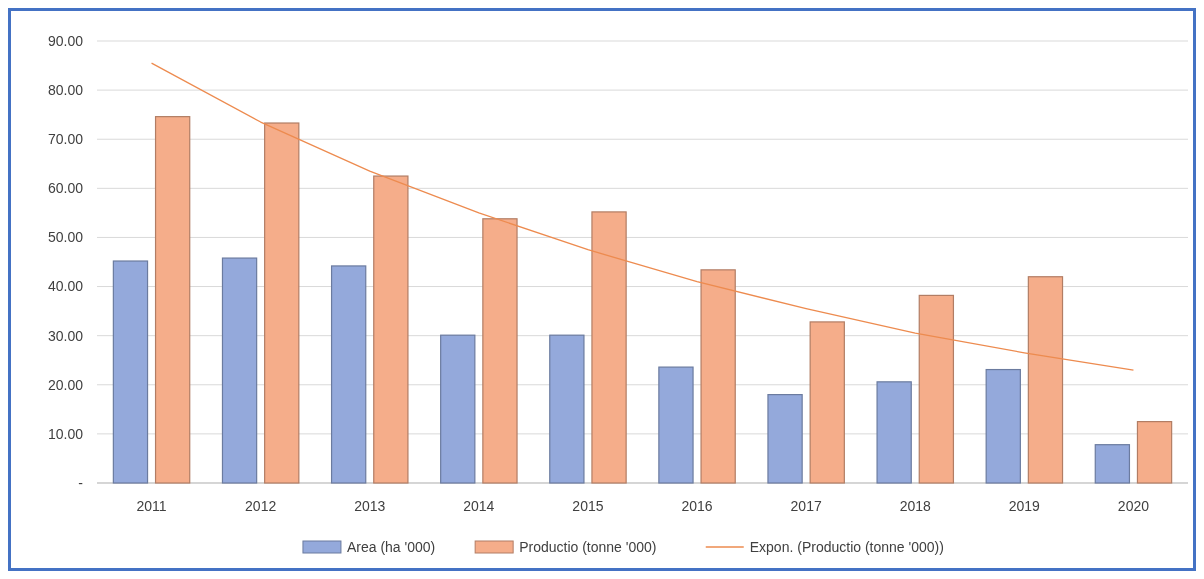 This screenshot has width=1204, height=579. I want to click on y-tick-label: 50.00, so click(65, 237).